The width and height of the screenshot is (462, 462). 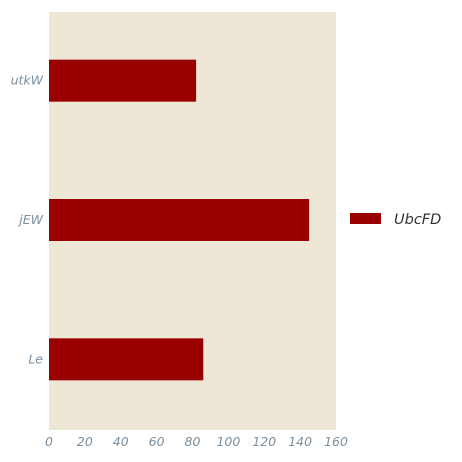 I want to click on y-axis: utkW jEW Le, so click(x=27, y=220).